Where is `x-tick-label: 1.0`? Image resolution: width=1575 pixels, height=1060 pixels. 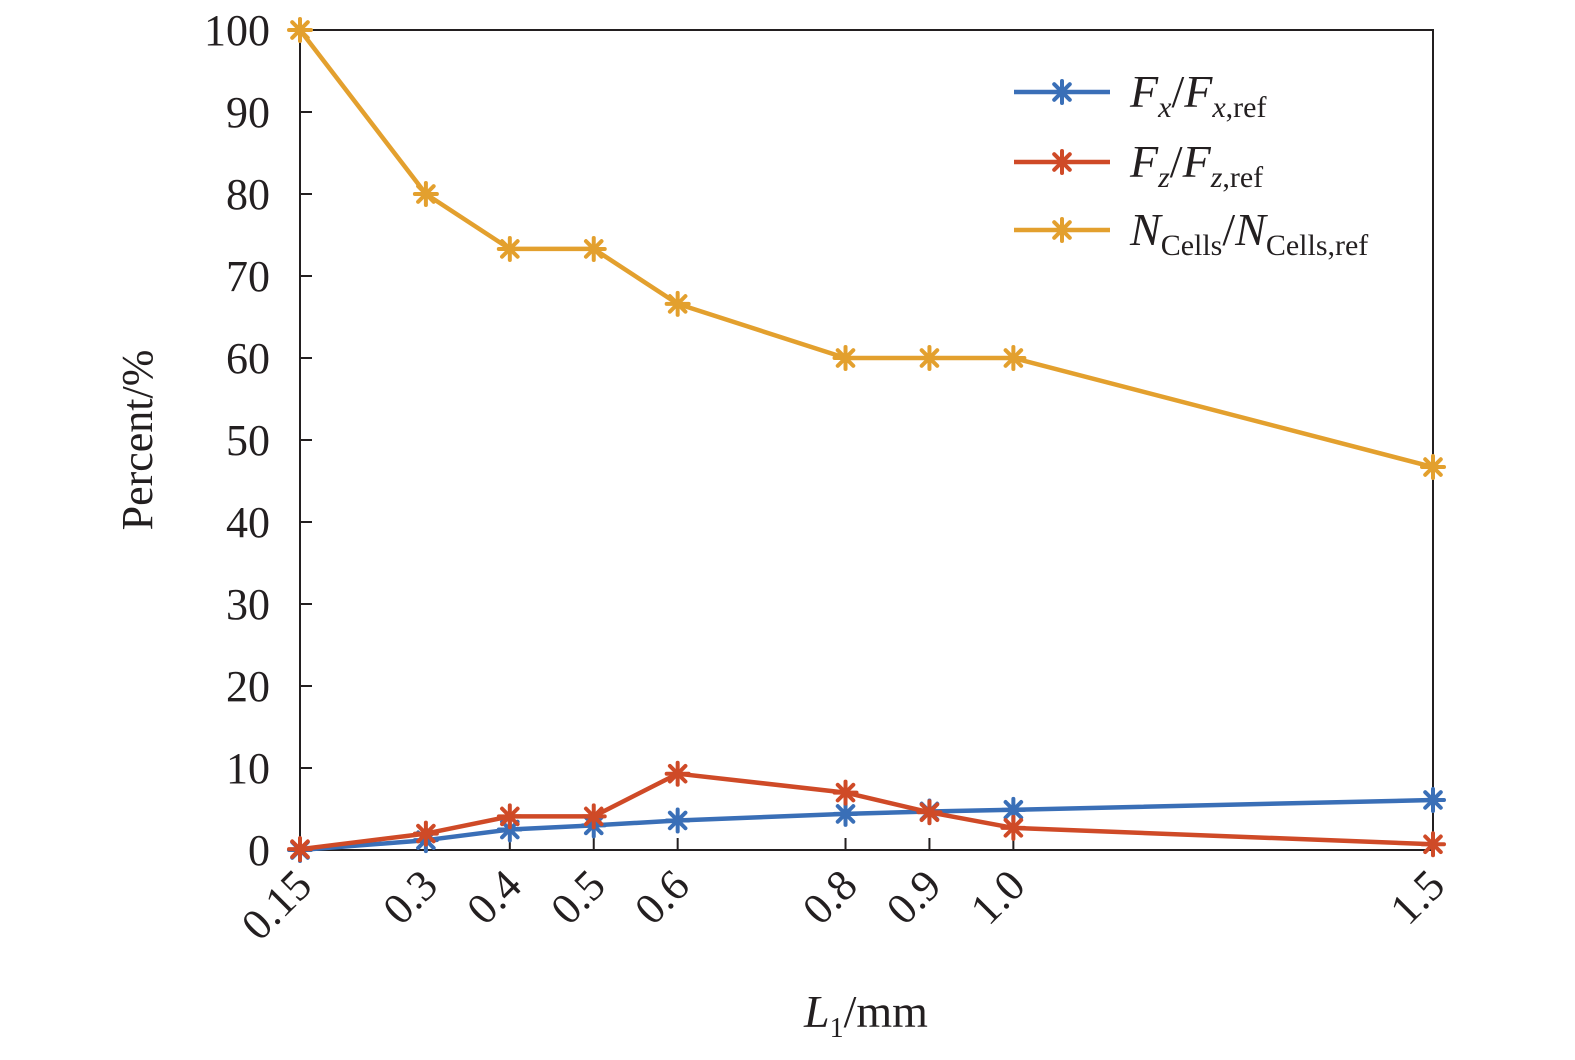
x-tick-label: 1.0 is located at coordinates (998, 897).